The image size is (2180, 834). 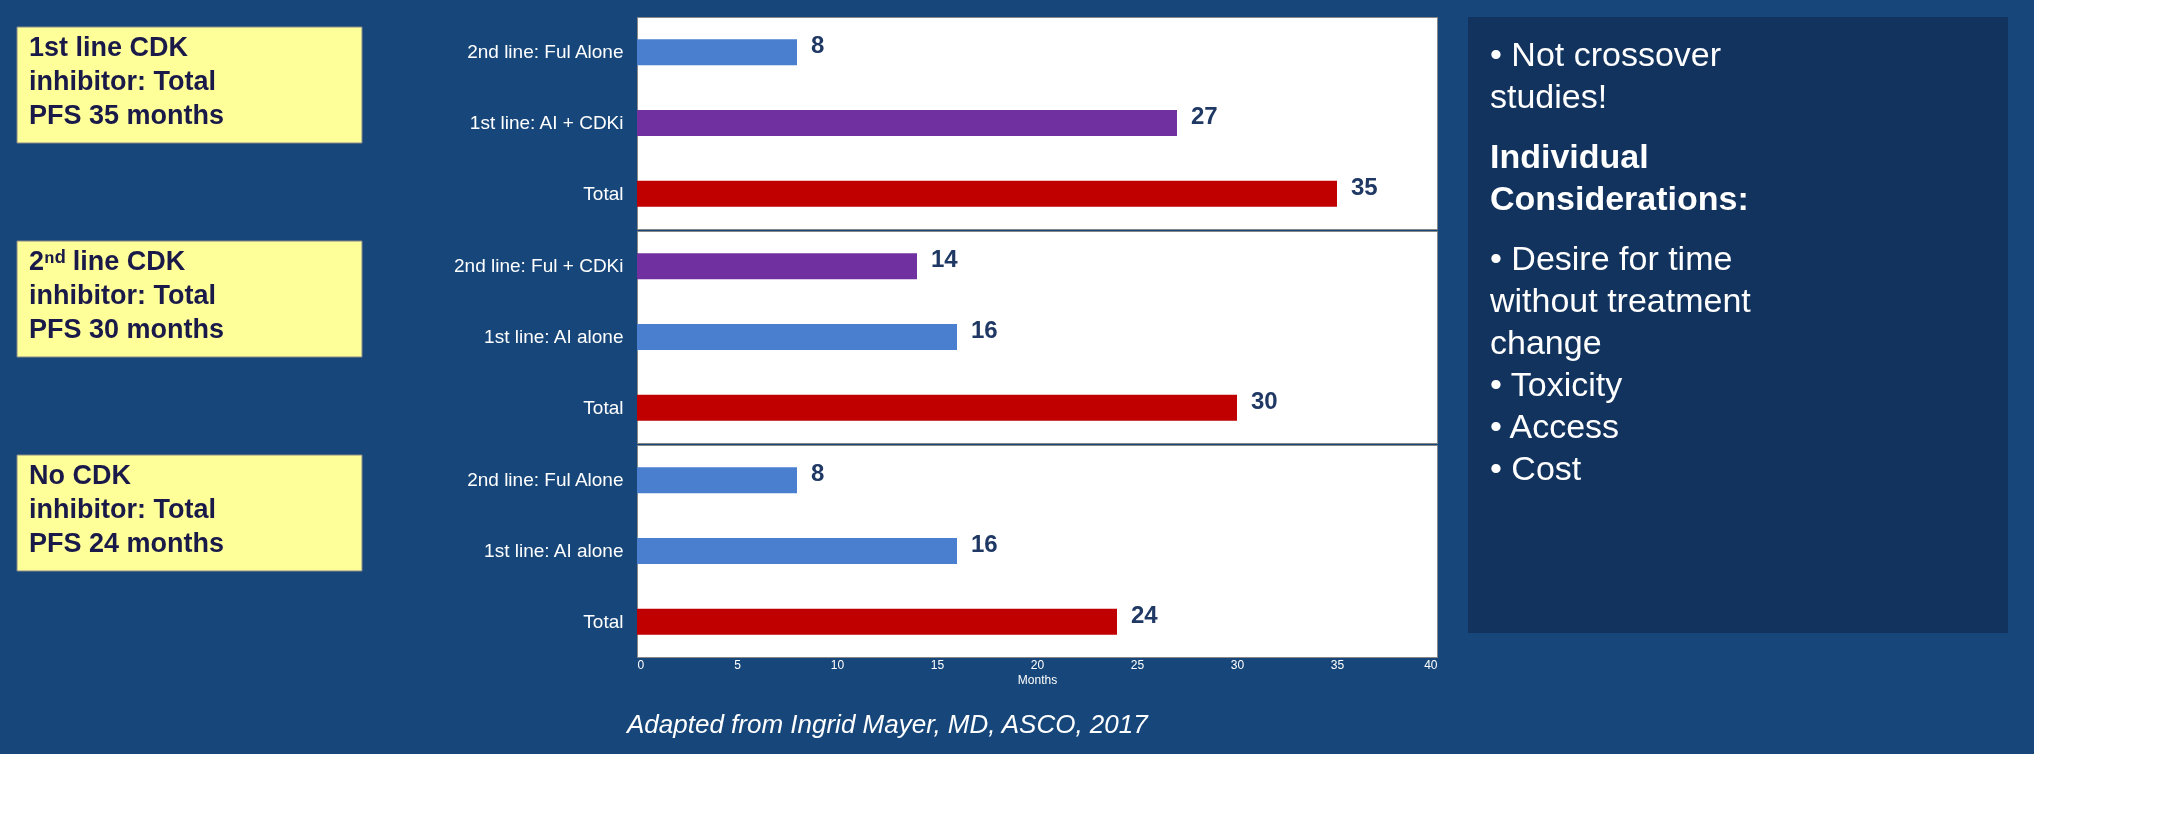 I want to click on x-tick-label: 5, so click(x=738, y=664).